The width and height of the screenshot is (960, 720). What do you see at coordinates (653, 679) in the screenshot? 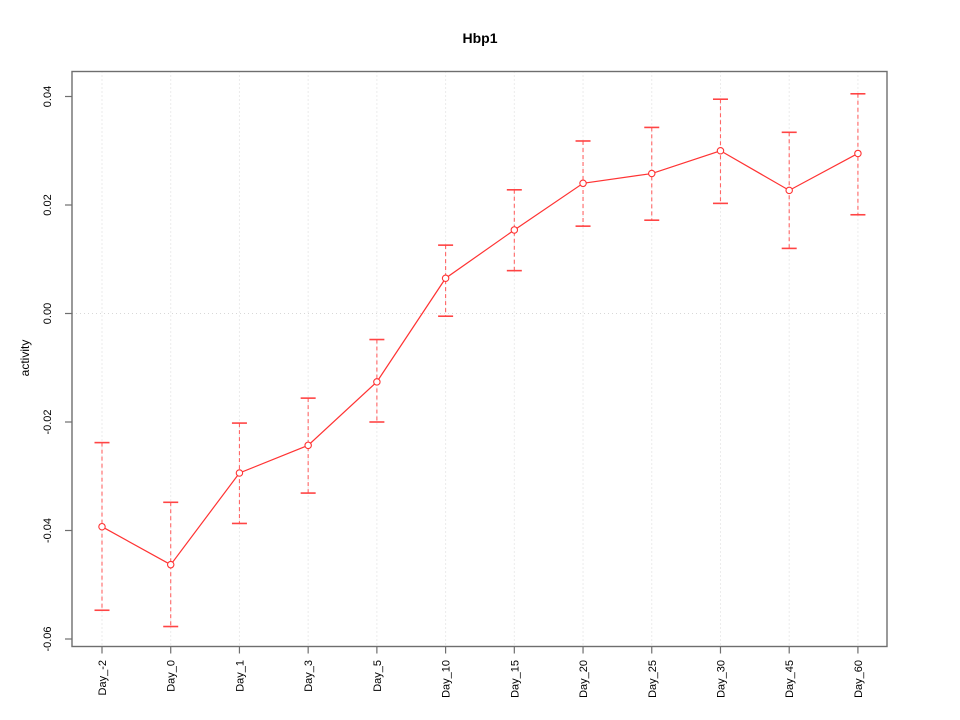
I see `x-tick-label: Day_25` at bounding box center [653, 679].